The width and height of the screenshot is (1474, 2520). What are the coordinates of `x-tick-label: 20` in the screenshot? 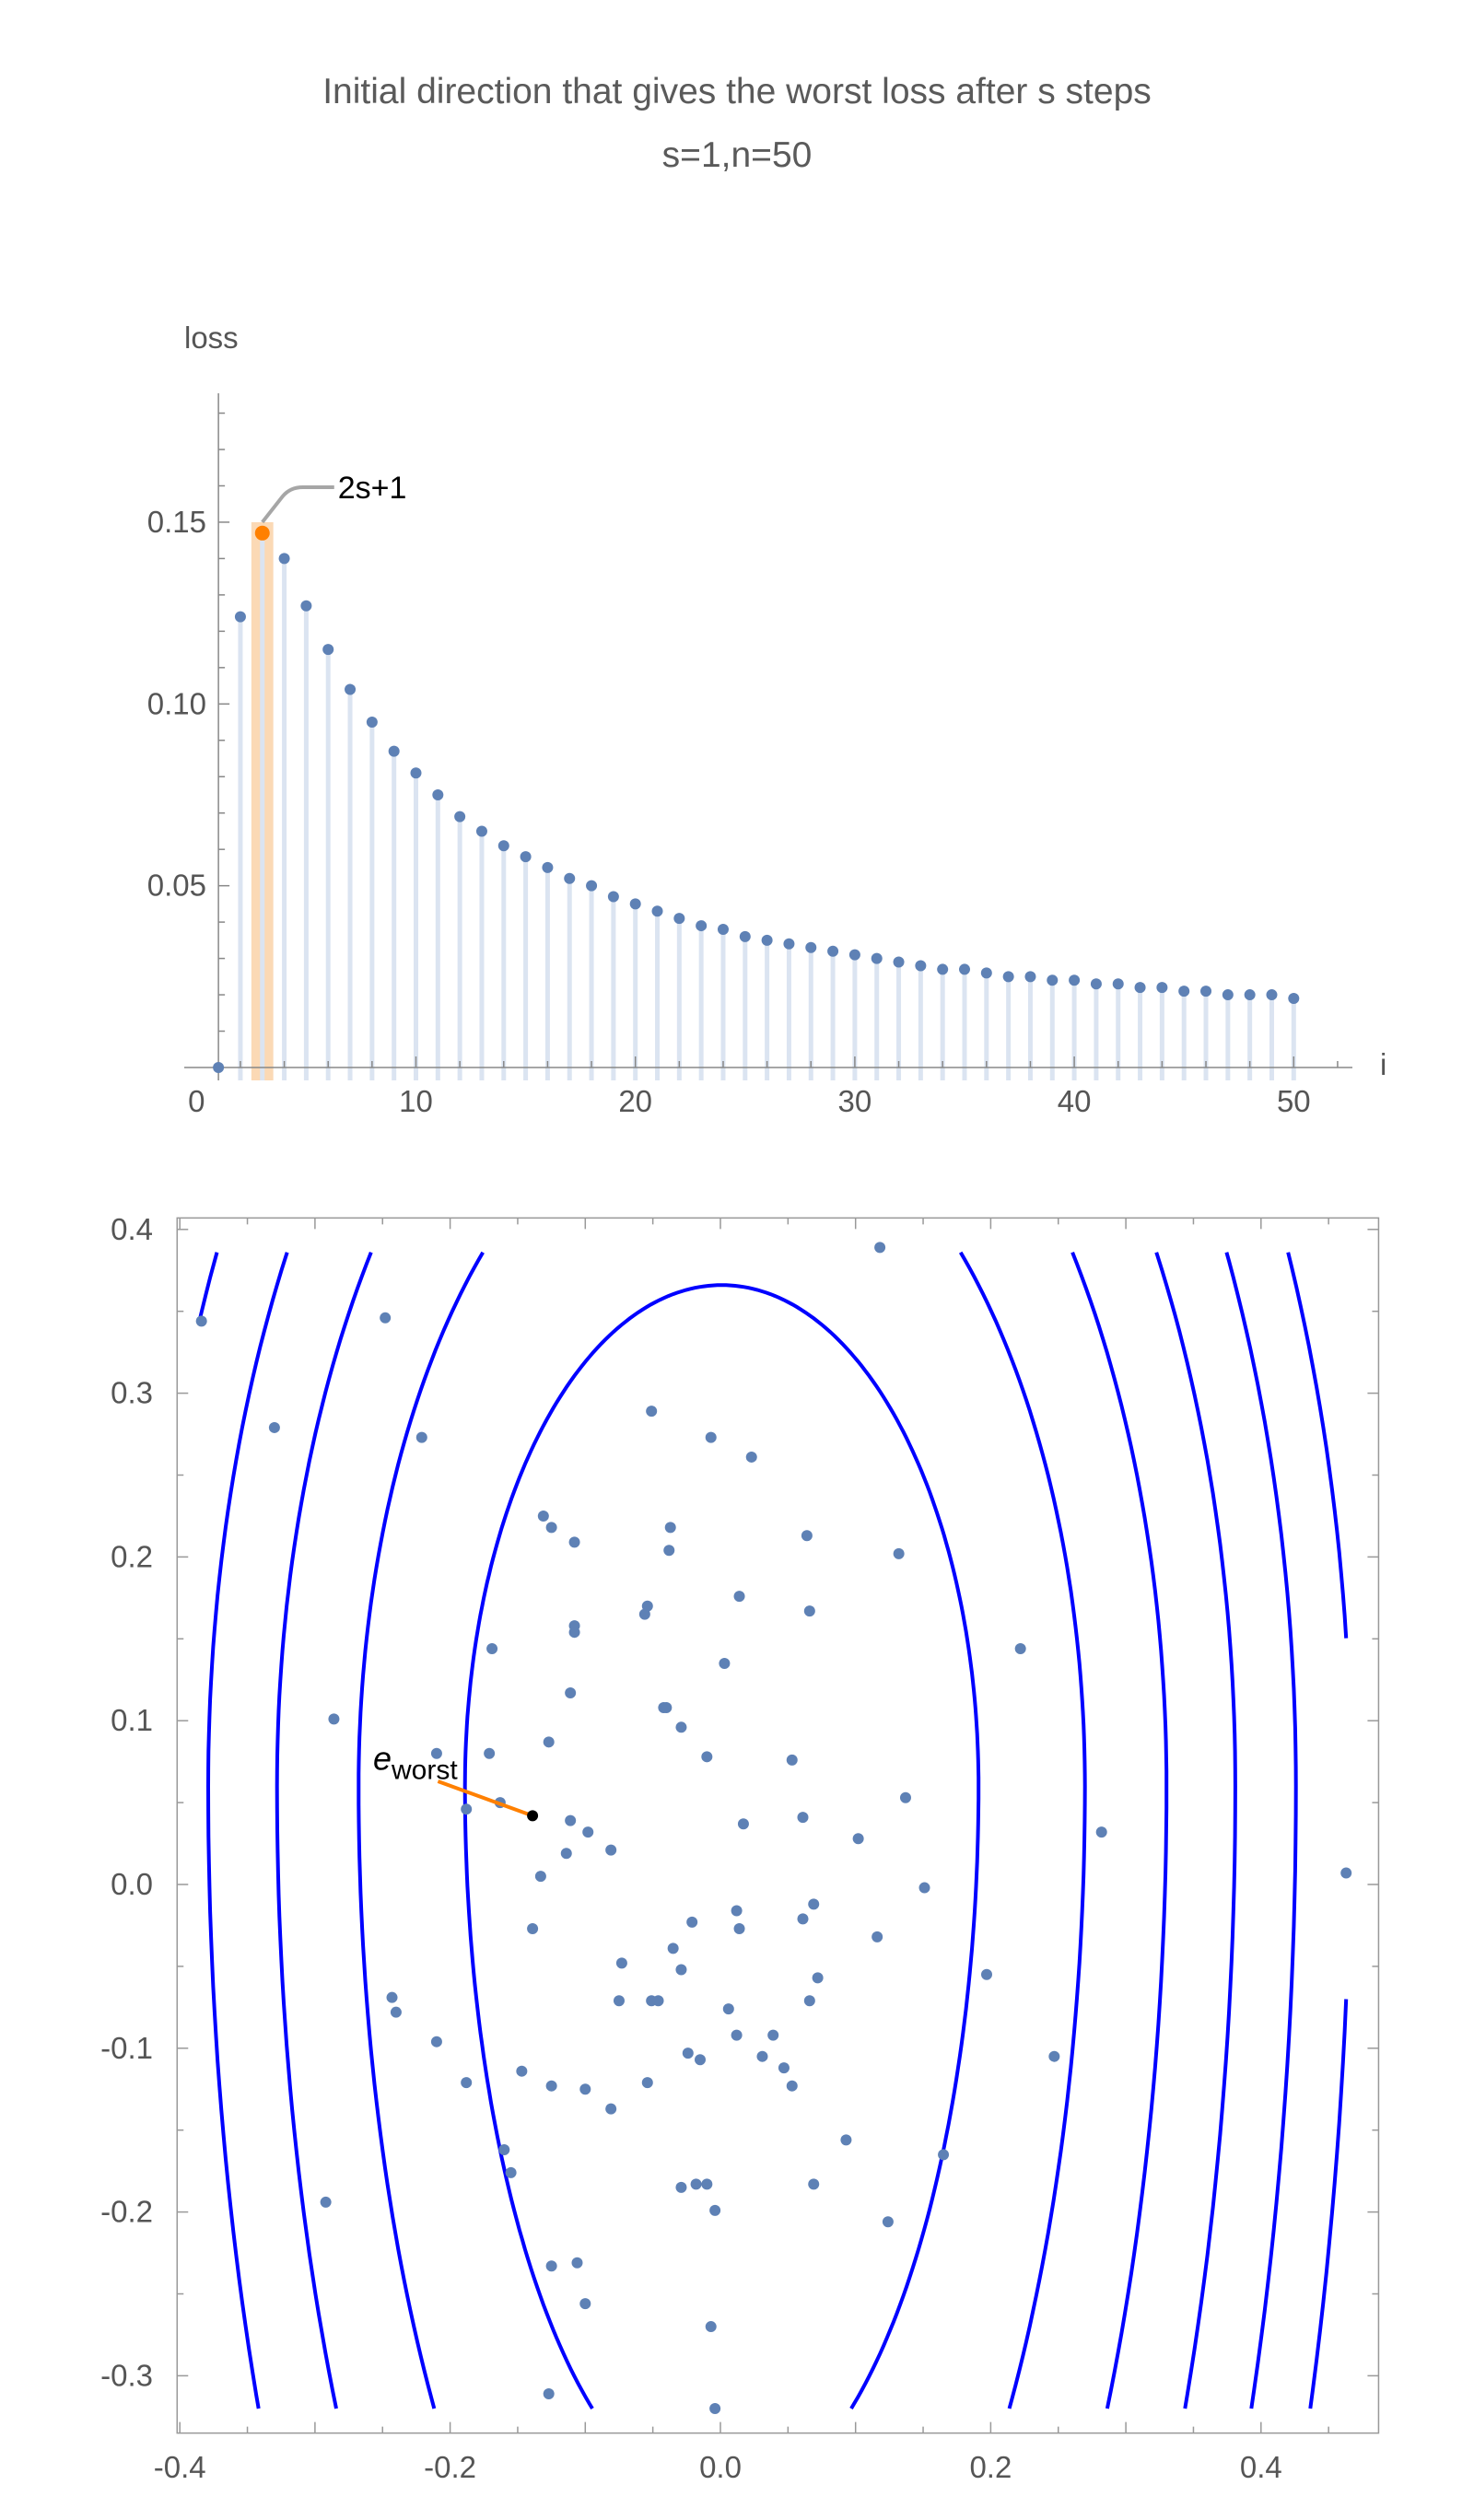 It's located at (635, 1101).